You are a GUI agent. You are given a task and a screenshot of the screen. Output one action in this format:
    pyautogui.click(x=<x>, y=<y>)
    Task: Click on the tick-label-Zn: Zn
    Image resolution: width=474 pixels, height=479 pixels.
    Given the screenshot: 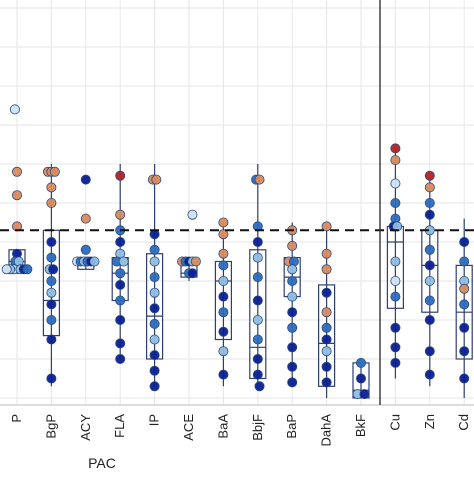 What is the action you would take?
    pyautogui.click(x=429, y=421)
    